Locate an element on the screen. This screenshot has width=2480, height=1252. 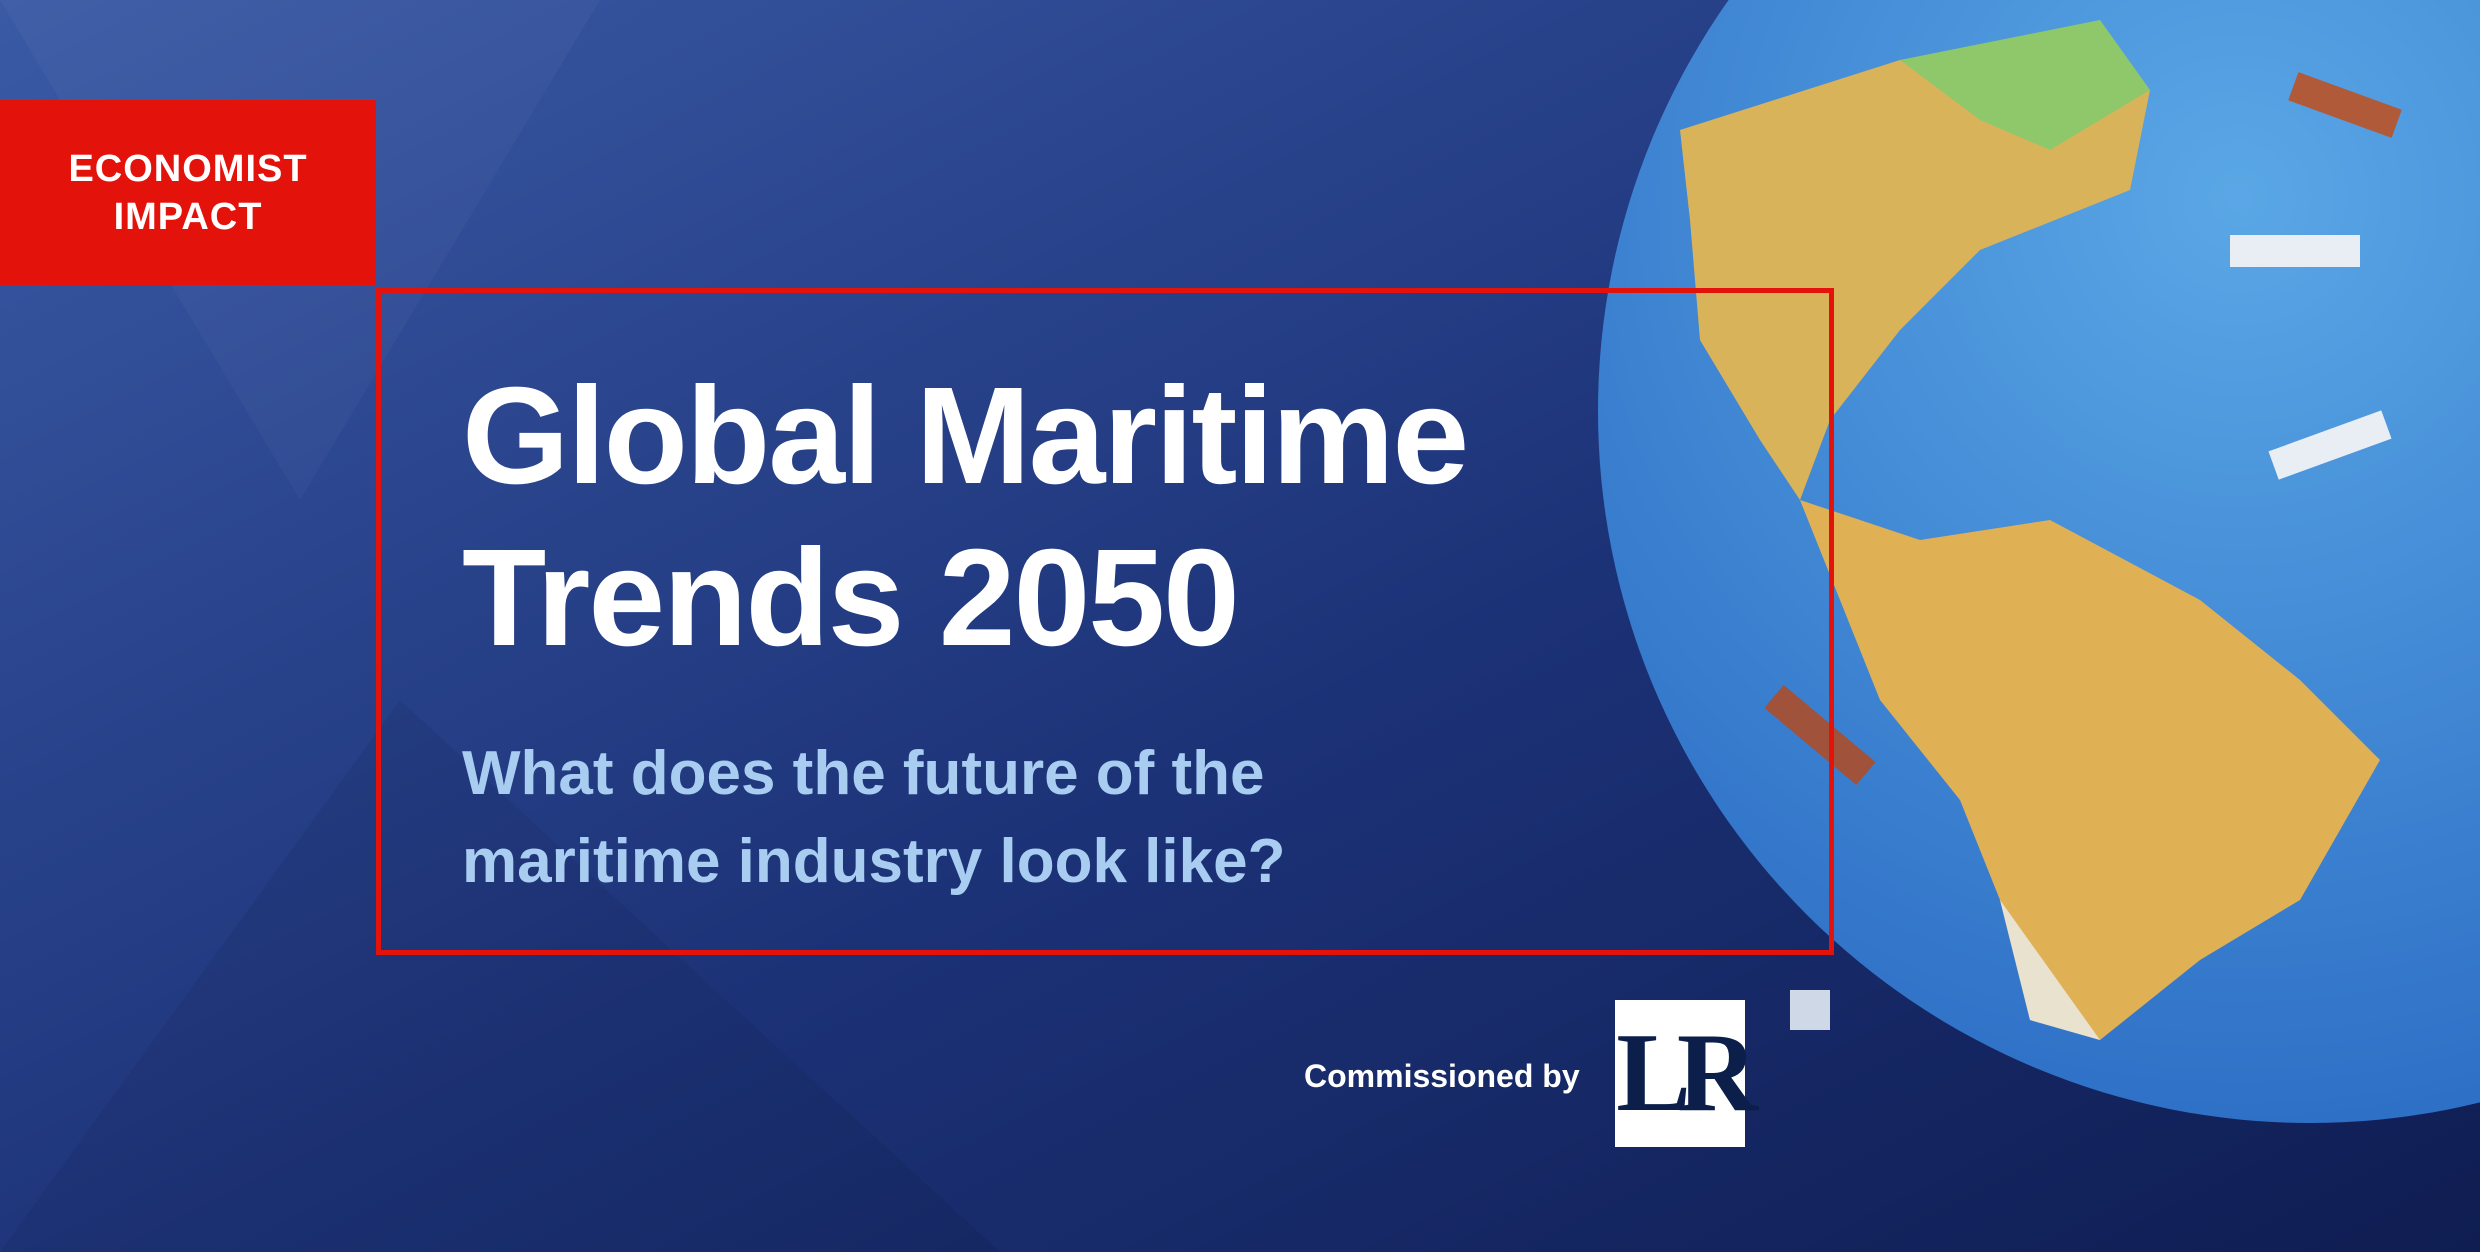
brand-line: IMPACT is located at coordinates (188, 216).